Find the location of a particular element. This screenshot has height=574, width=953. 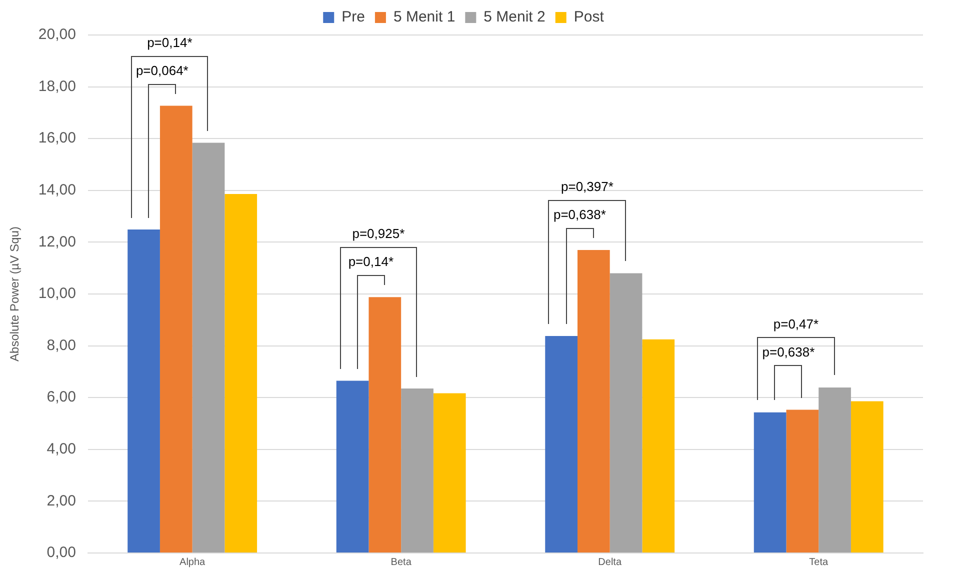

annotation: p=0,397* is located at coordinates (587, 186).